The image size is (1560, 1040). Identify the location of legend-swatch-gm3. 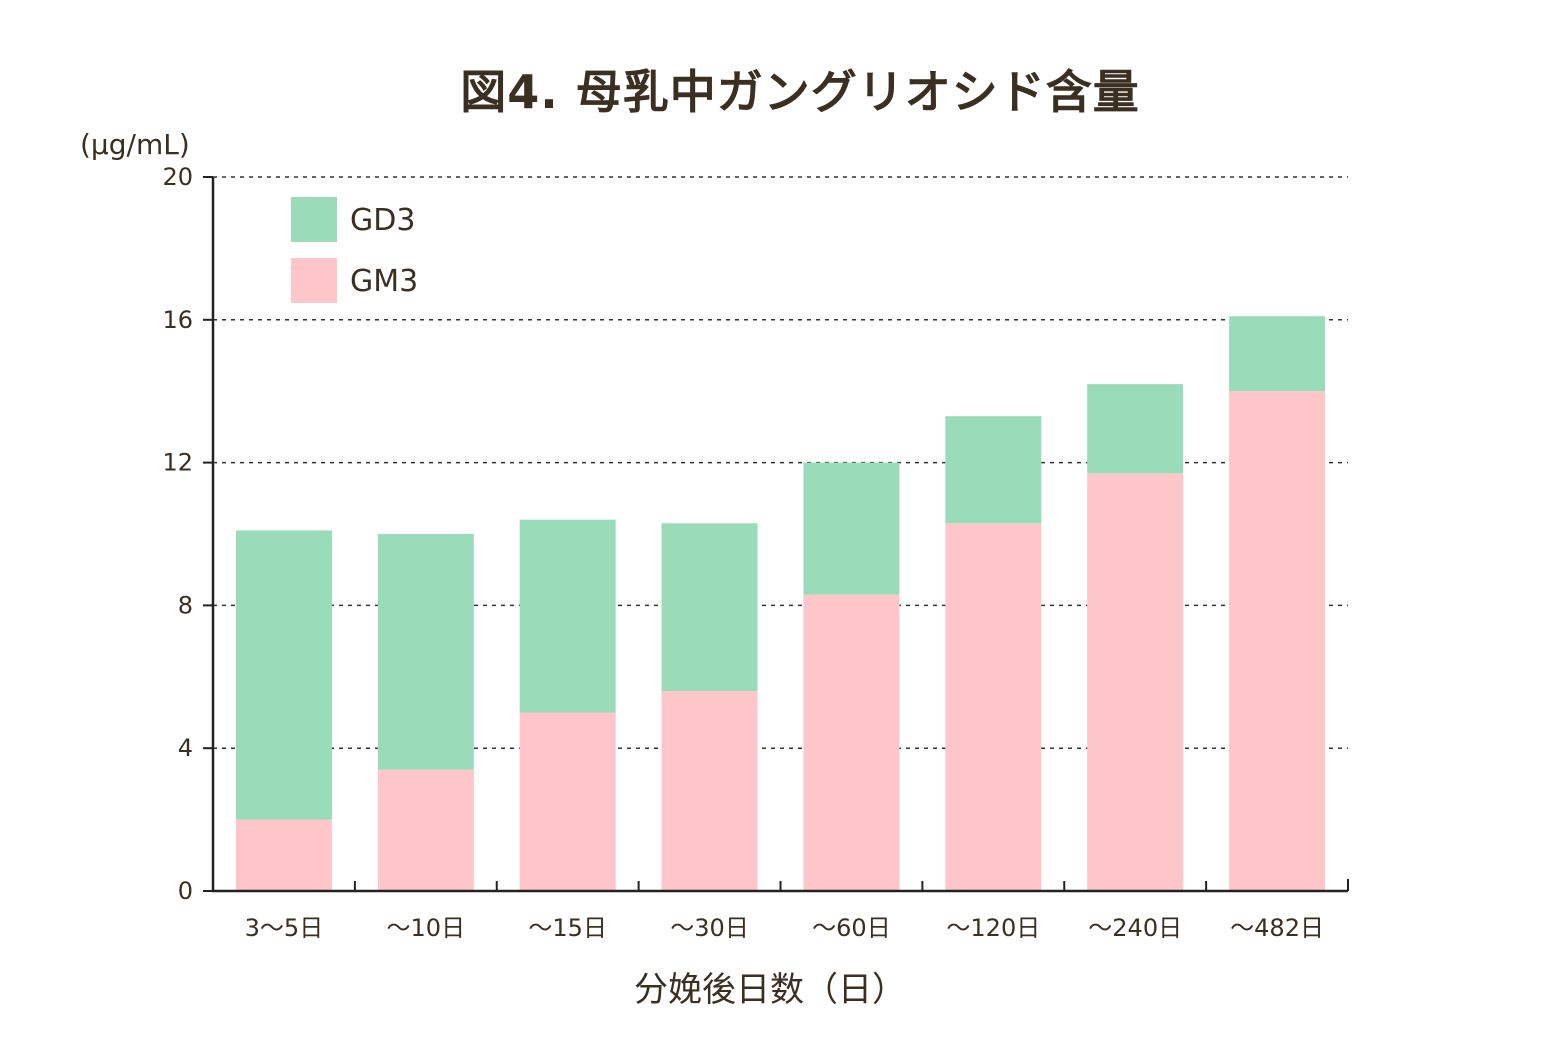
(314, 280).